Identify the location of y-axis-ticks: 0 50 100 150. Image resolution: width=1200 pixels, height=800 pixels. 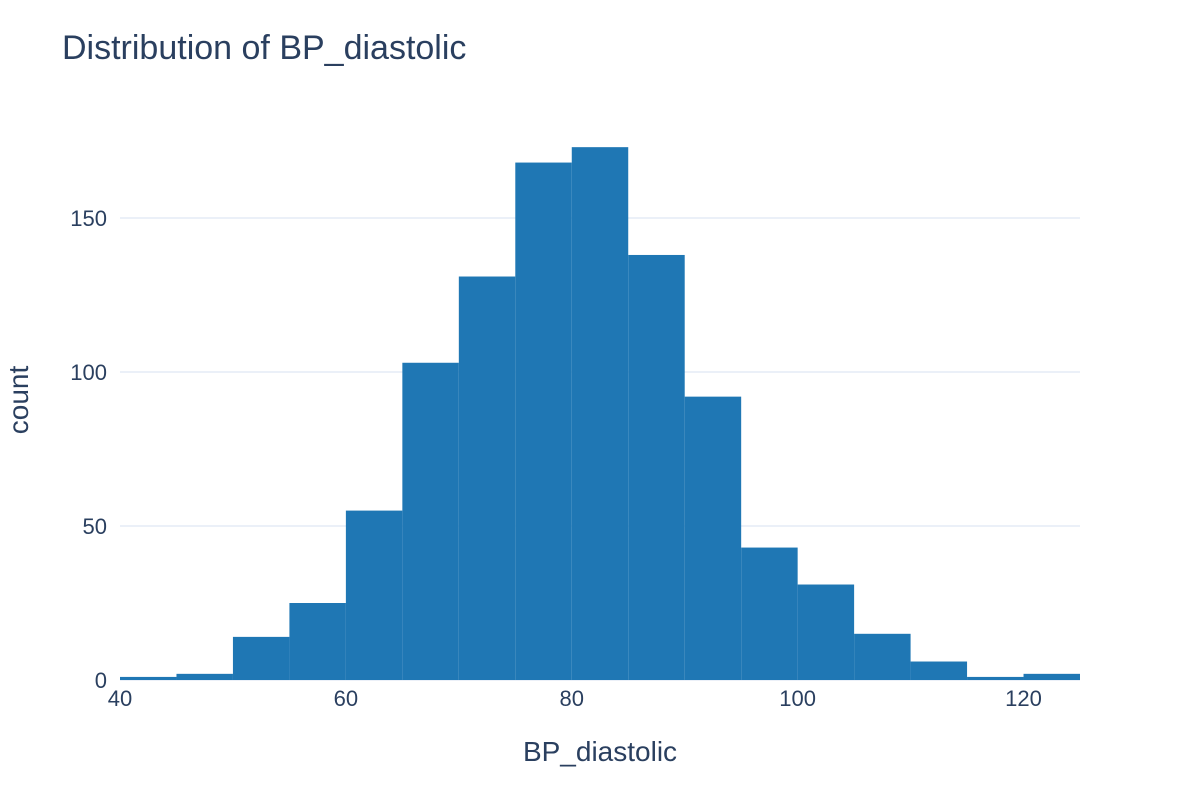
(88, 449).